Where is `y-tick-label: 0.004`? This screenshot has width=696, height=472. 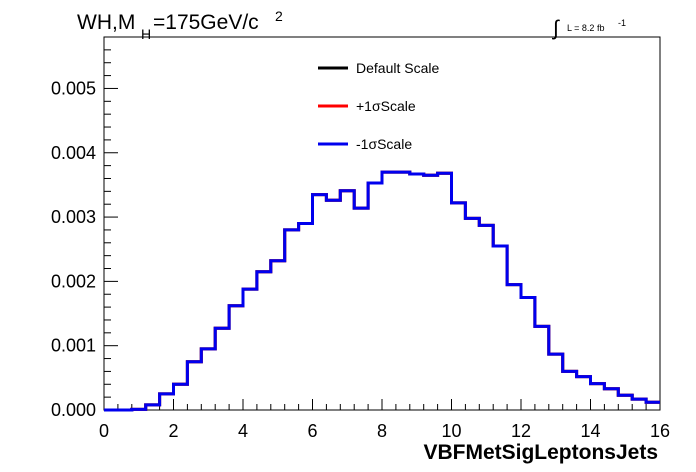 y-tick-label: 0.004 is located at coordinates (73, 153).